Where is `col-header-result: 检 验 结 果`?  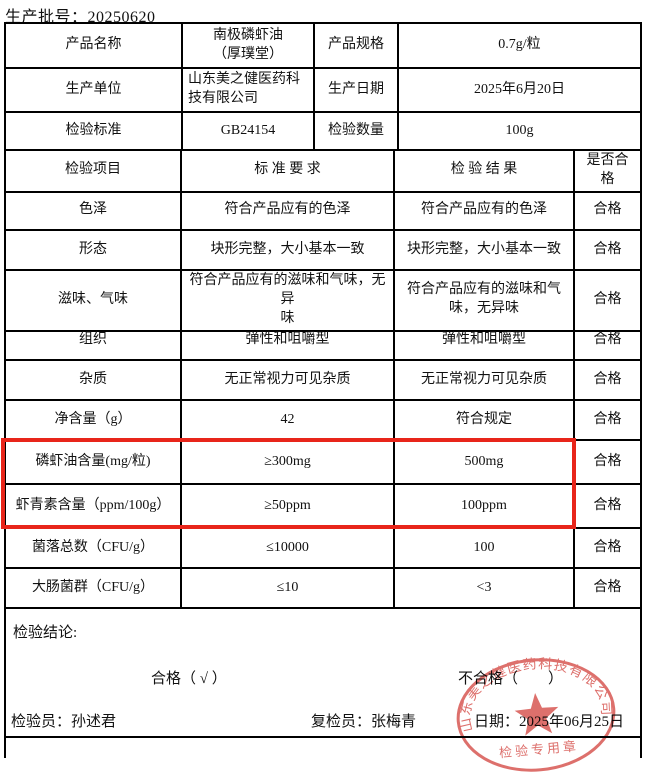
col-header-result: 检 验 结 果 is located at coordinates (485, 172).